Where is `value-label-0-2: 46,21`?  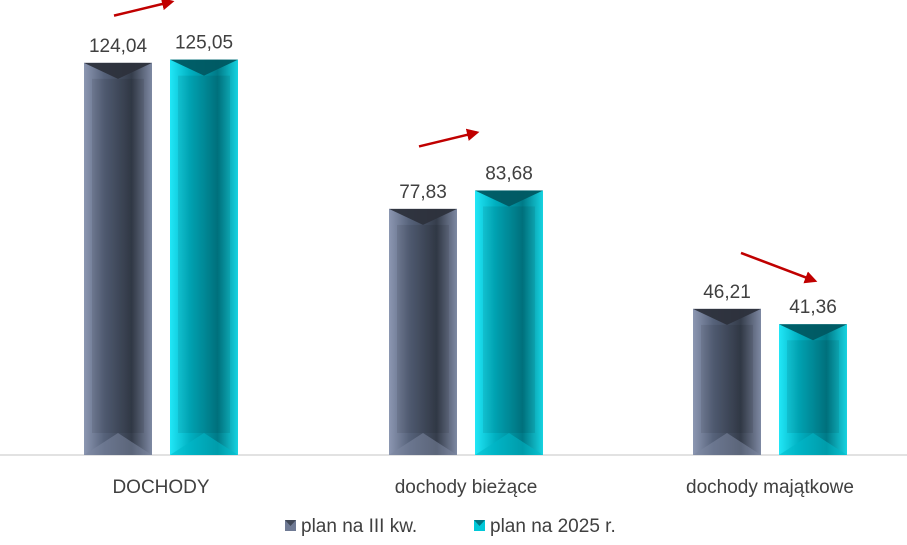
value-label-0-2: 46,21 is located at coordinates (727, 292).